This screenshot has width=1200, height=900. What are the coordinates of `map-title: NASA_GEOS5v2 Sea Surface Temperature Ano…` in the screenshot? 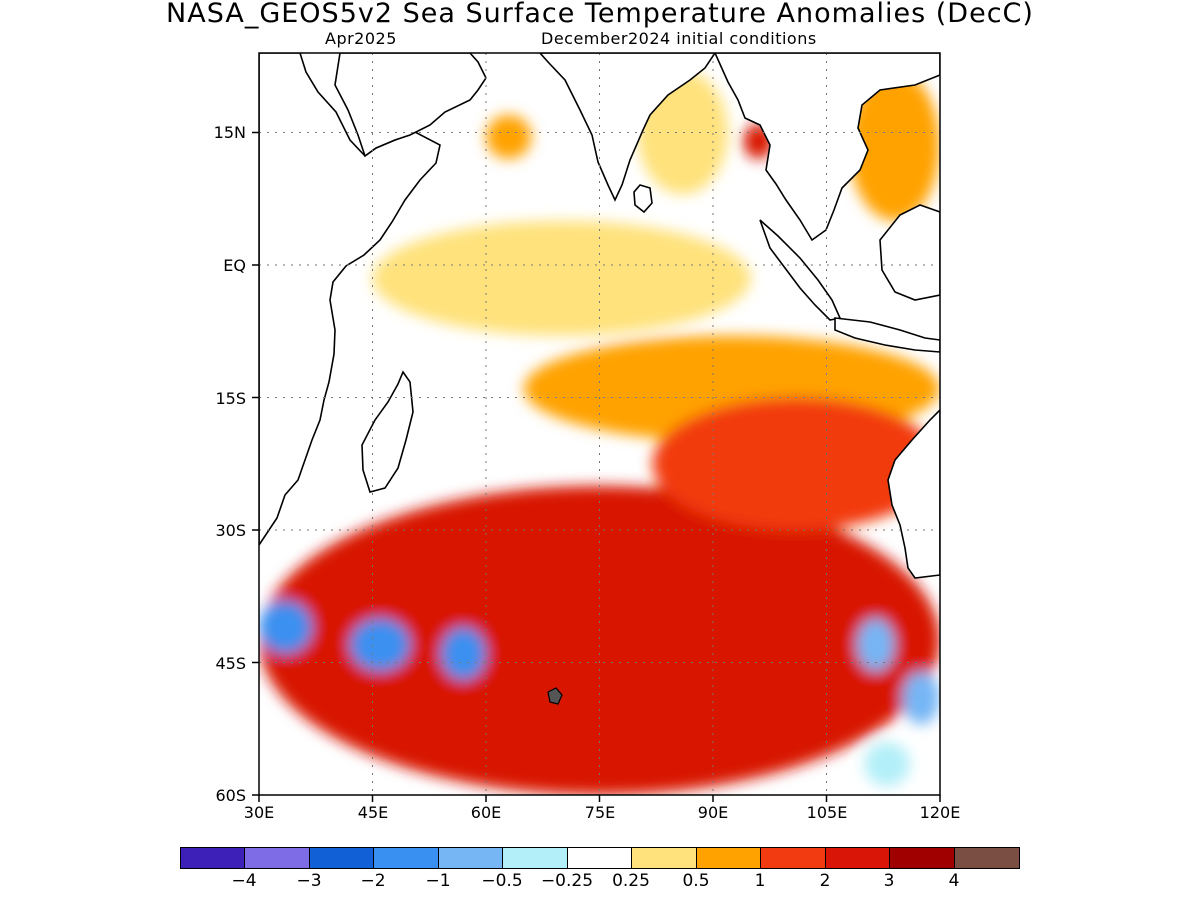 It's located at (600, 14).